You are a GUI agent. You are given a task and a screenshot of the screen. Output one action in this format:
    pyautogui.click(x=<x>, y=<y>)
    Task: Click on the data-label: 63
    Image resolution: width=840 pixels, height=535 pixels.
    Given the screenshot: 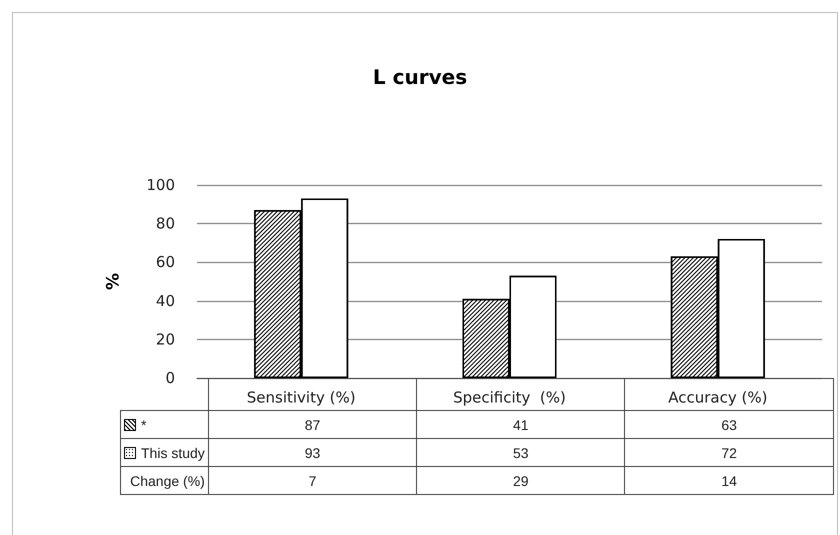 What is the action you would take?
    pyautogui.click(x=729, y=424)
    